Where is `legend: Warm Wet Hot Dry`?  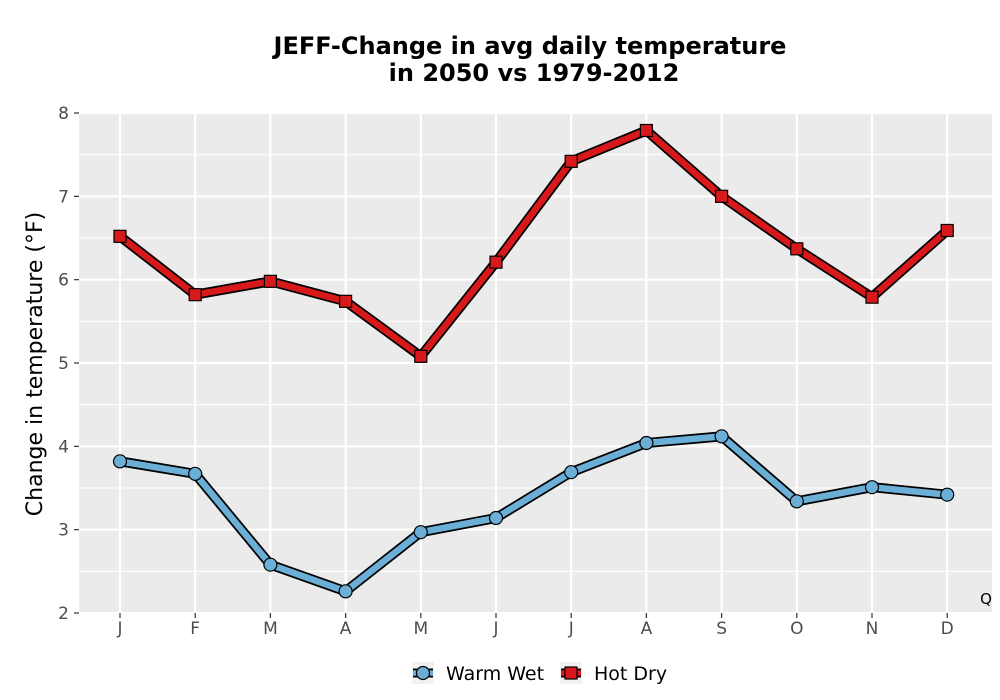 legend: Warm Wet Hot Dry is located at coordinates (539, 673).